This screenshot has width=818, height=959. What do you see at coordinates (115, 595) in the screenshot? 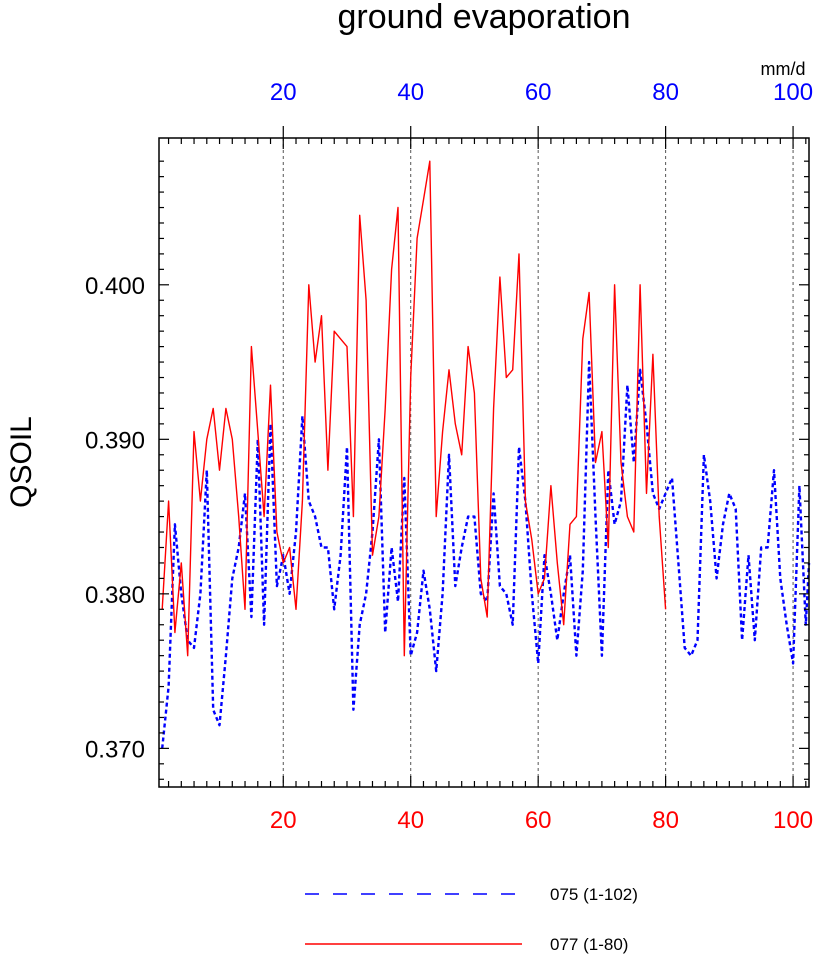
I see `y-tick-label: 0.380` at bounding box center [115, 595].